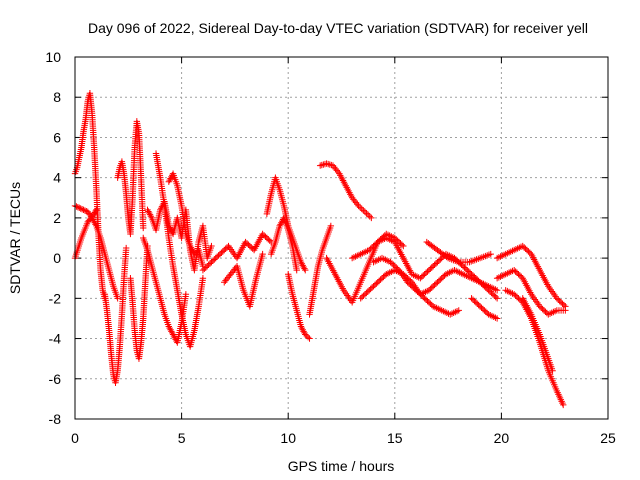 Image resolution: width=640 pixels, height=480 pixels. I want to click on y-tick-label: 8, so click(57, 97).